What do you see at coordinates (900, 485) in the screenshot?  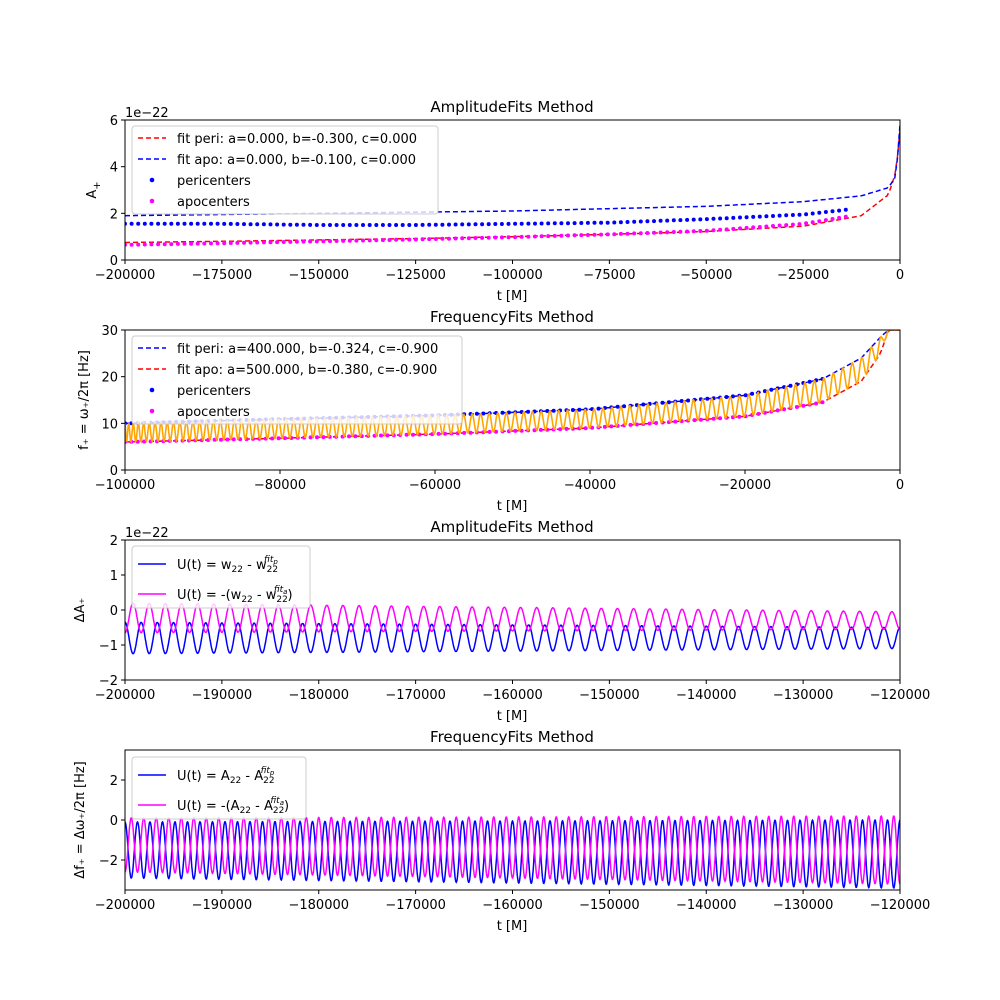 I see `panel-2-xtick-label: 0` at bounding box center [900, 485].